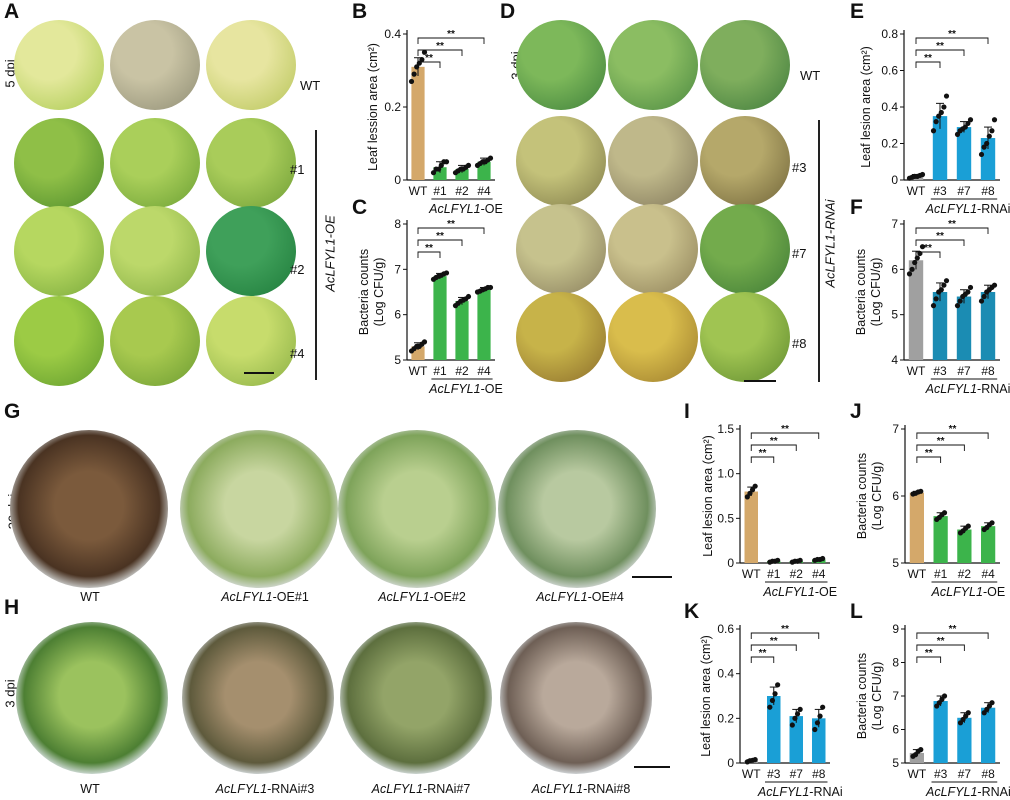 The image size is (1010, 800). I want to click on chart-e-ytick-label-4: 0.8, so click(889, 34).